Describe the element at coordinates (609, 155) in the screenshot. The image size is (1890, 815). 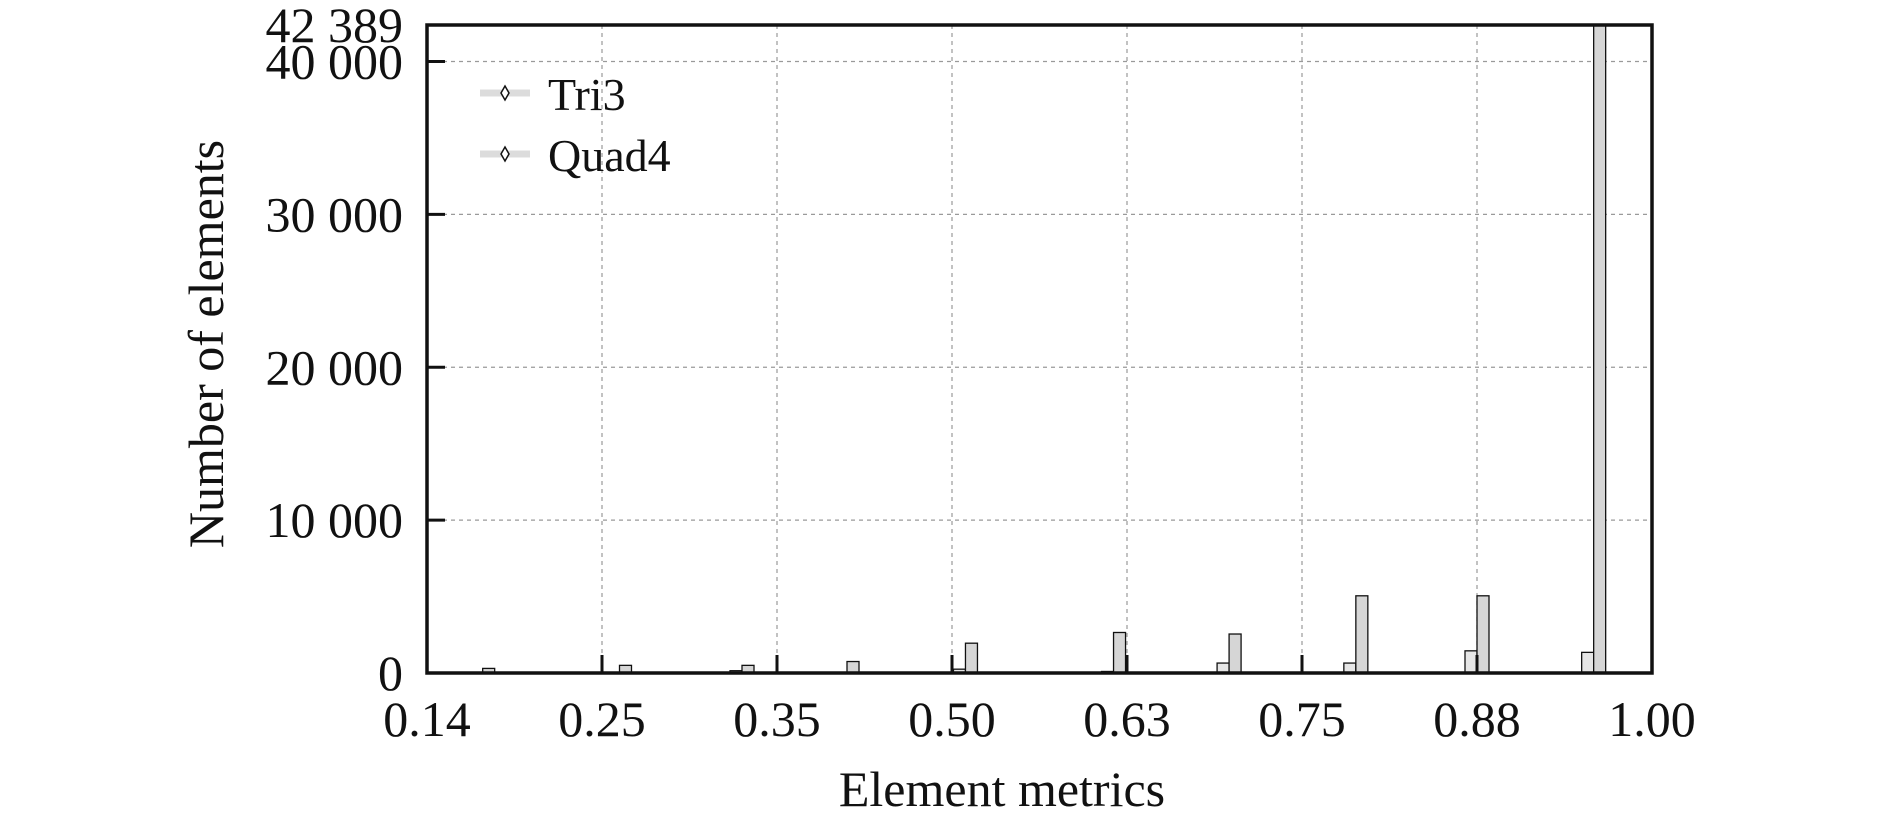
I see `legend-label-quad4: Quad4` at that location.